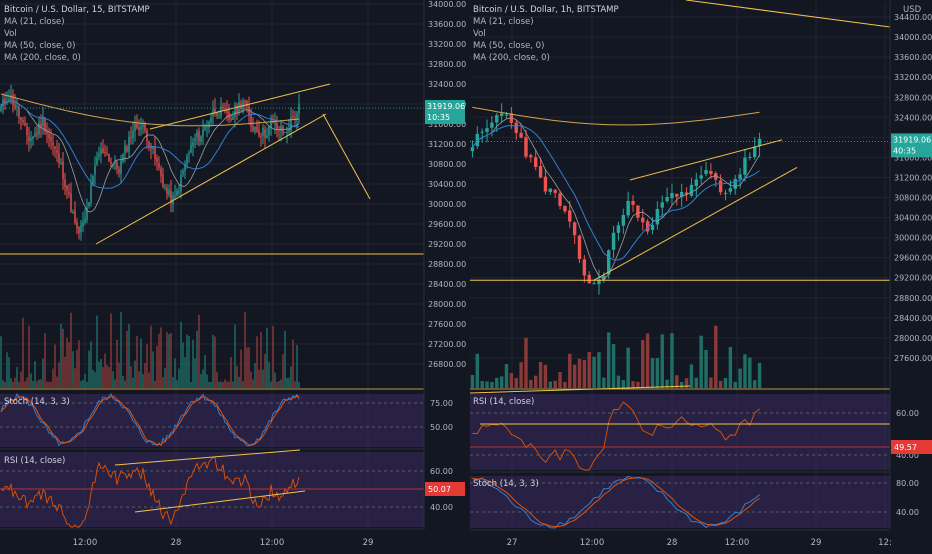 This screenshot has width=932, height=554. I want to click on y-tick-label: 30800.00, so click(913, 198).